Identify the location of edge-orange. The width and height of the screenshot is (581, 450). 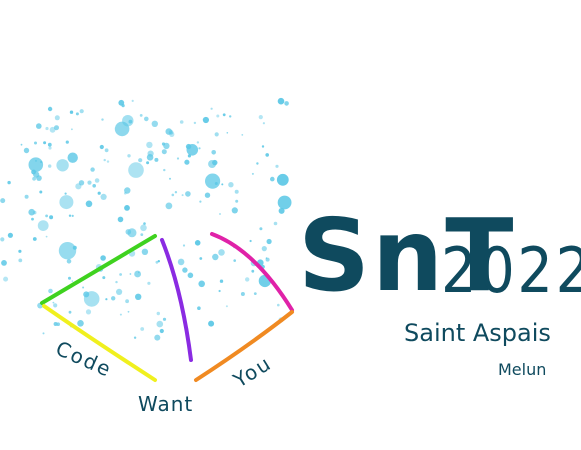
(244, 346).